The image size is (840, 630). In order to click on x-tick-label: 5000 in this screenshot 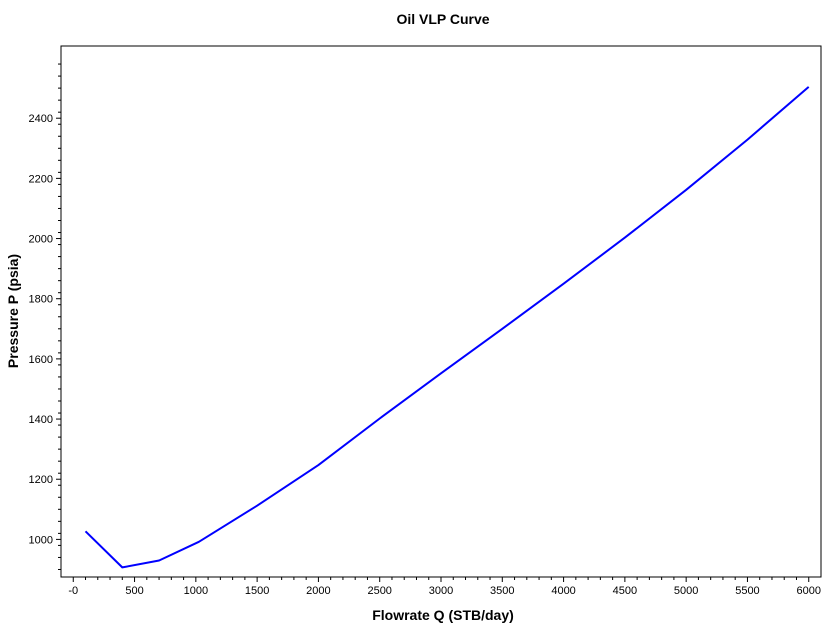, I will do `click(686, 591)`.